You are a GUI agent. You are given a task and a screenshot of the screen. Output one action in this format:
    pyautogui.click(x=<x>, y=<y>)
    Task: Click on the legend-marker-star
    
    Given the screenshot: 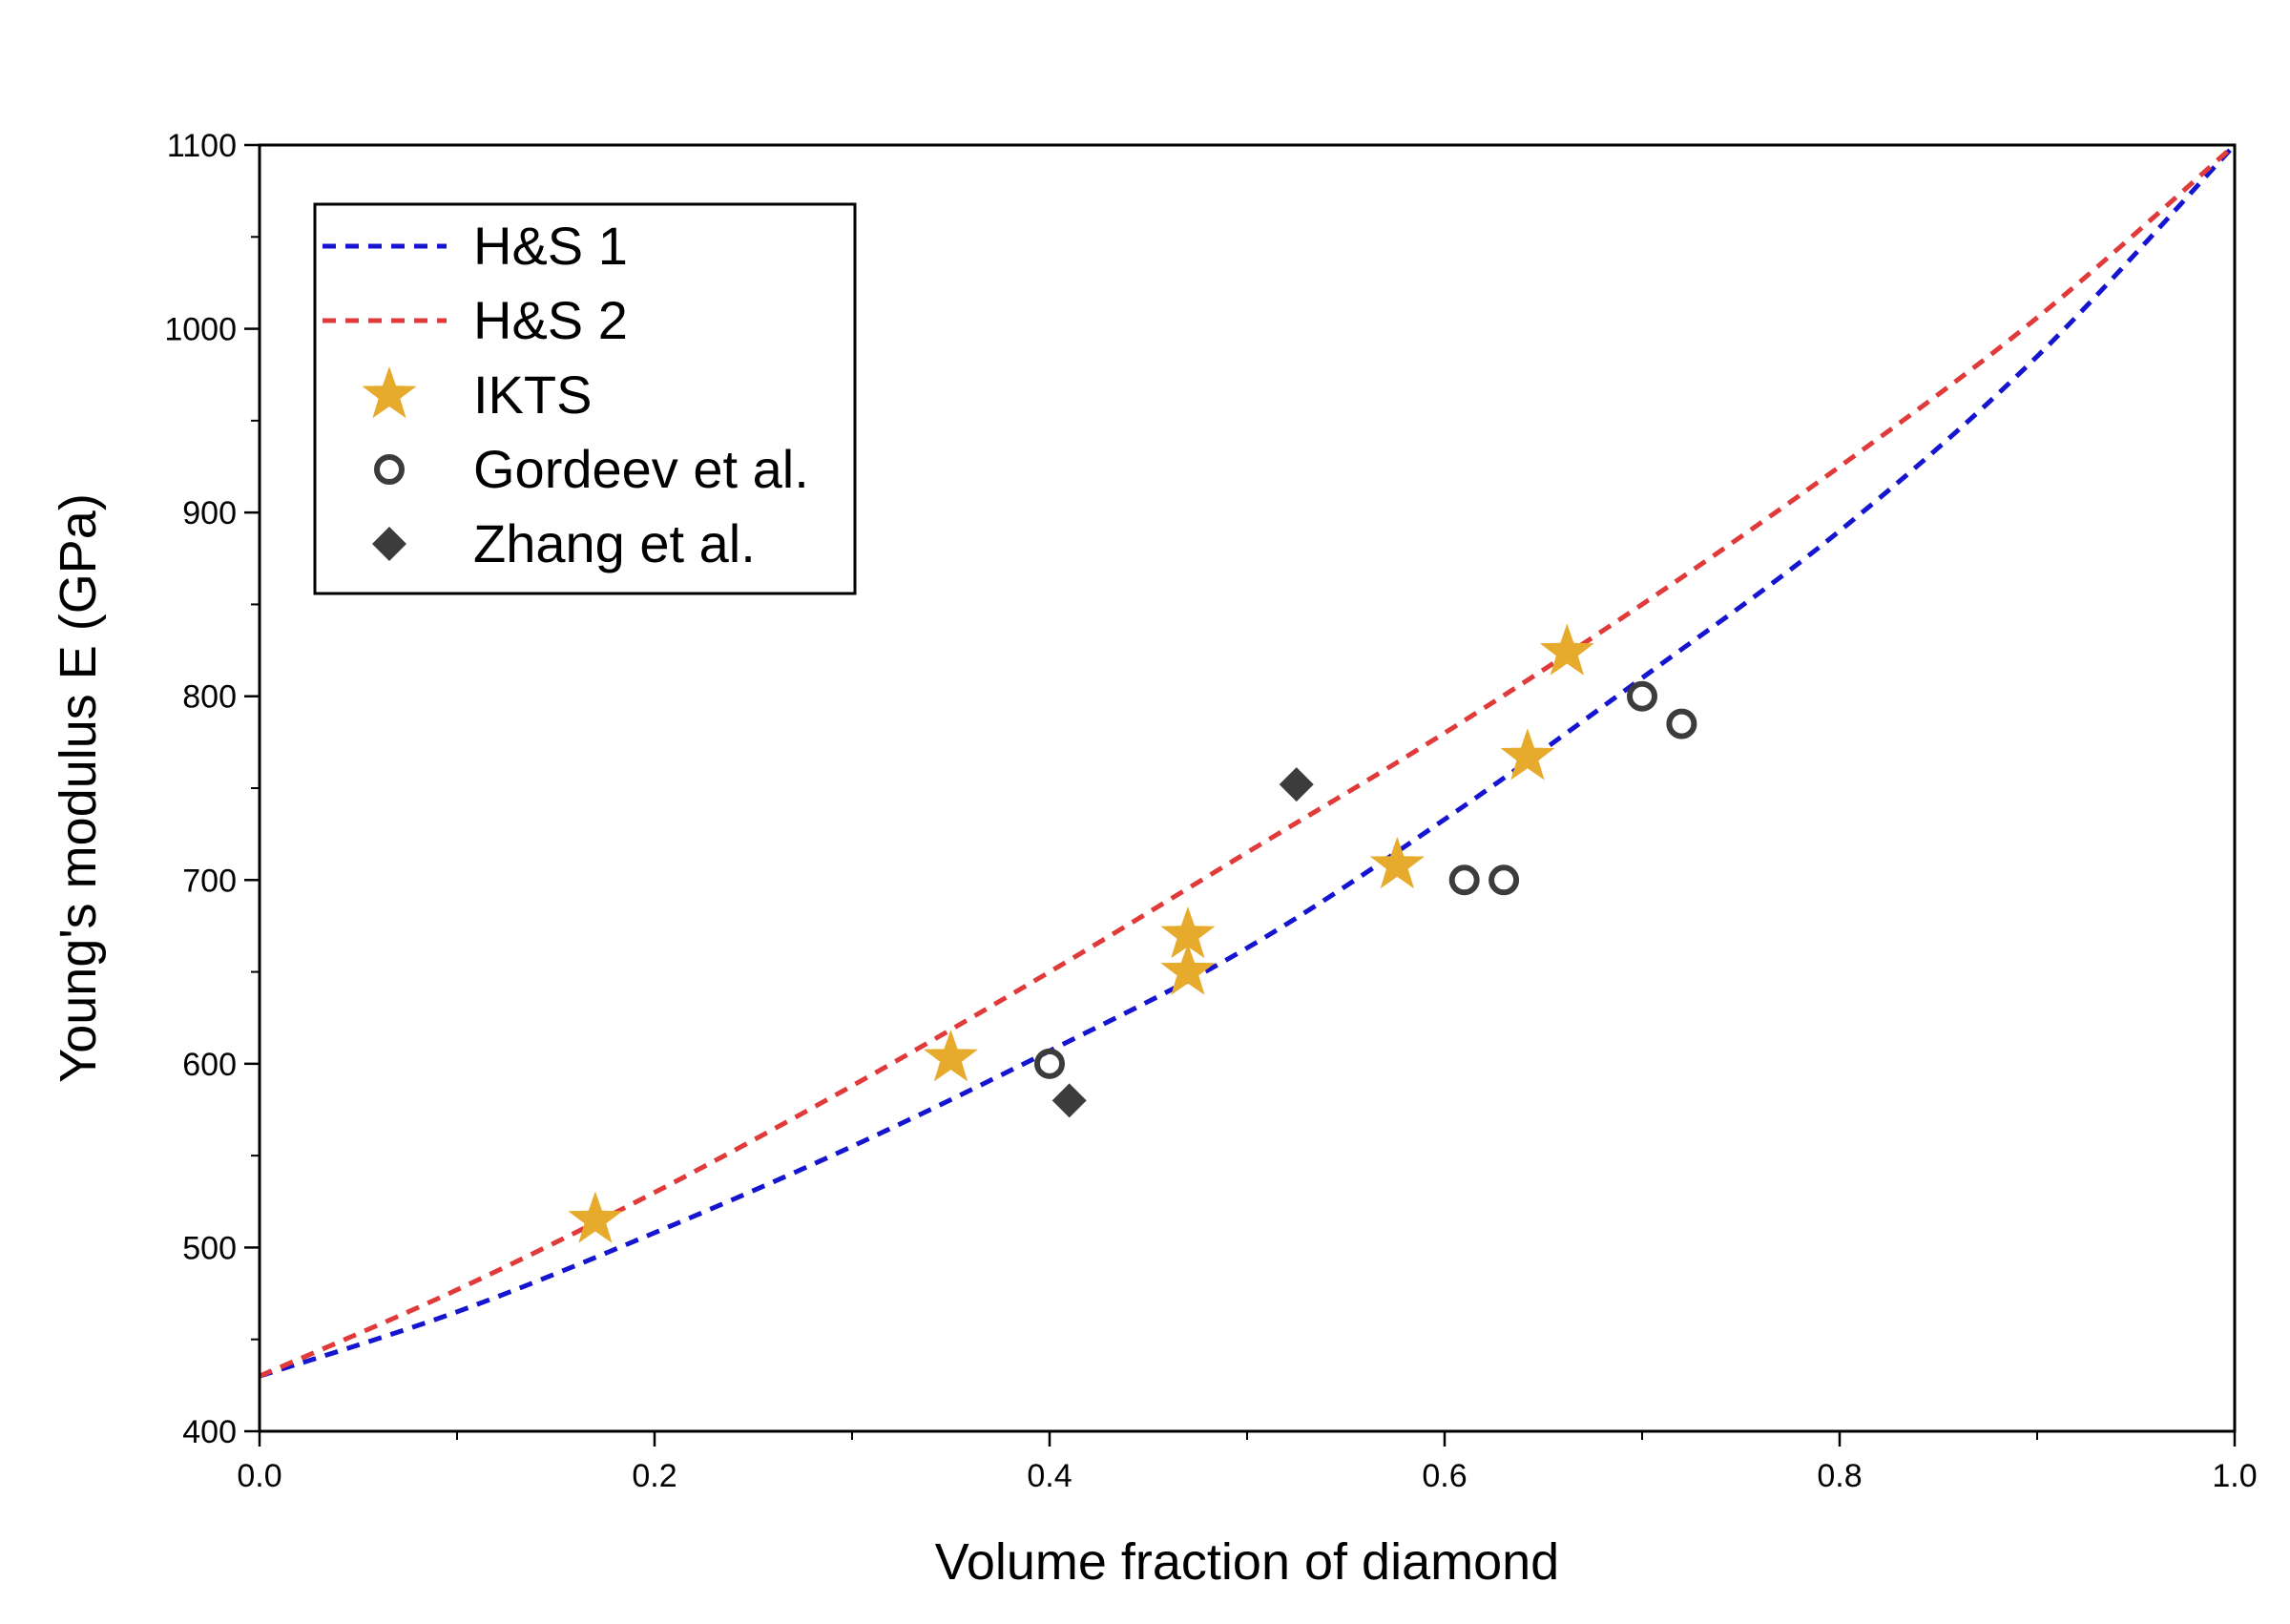 What is the action you would take?
    pyautogui.click(x=390, y=392)
    